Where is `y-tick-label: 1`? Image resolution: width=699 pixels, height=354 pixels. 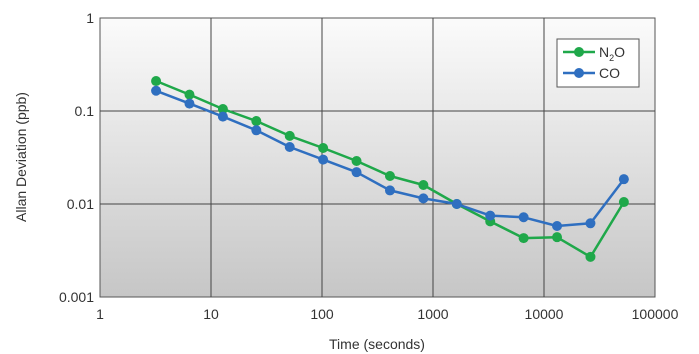 y-tick-label: 1 is located at coordinates (90, 18).